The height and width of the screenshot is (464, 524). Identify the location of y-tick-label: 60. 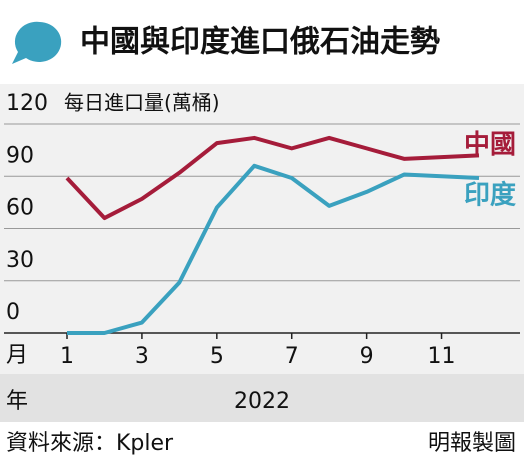
(20, 208).